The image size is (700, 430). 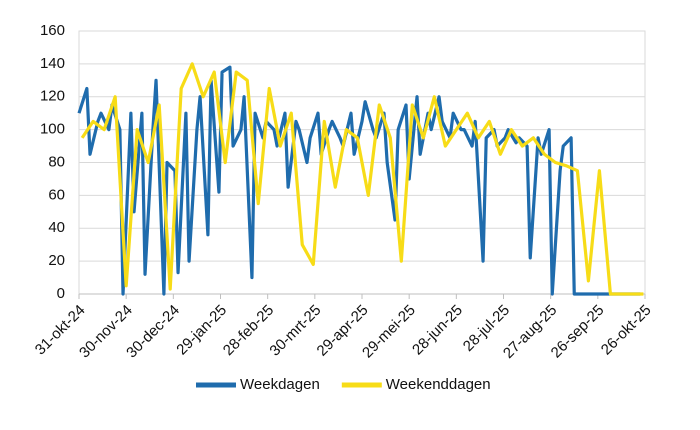 I want to click on y-tick-label: 60, so click(x=56, y=194).